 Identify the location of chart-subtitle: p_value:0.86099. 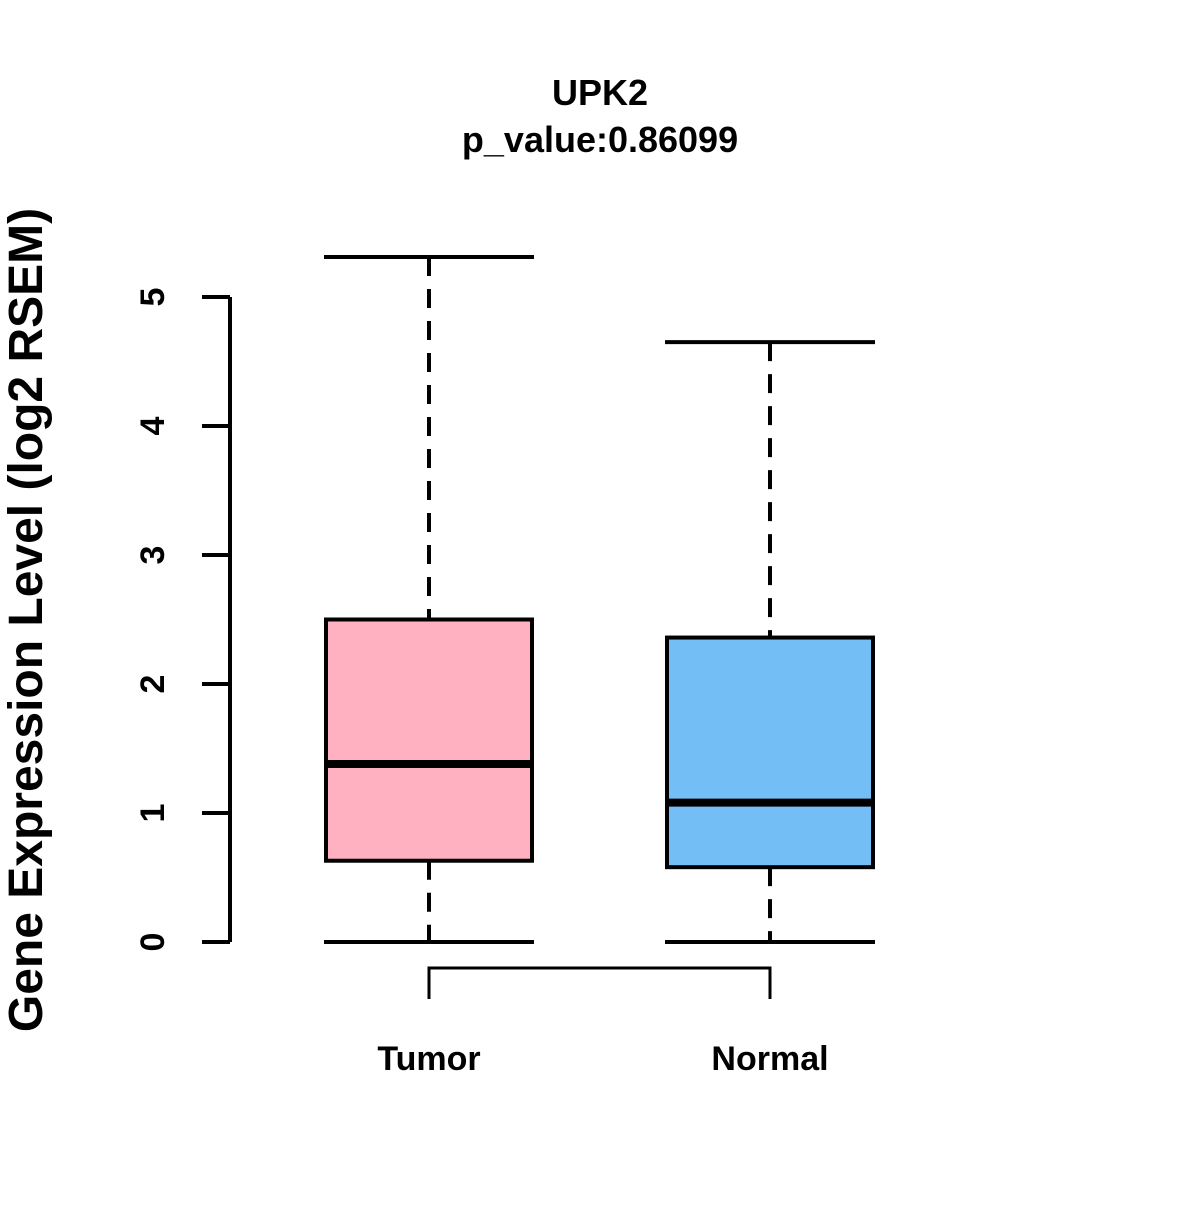
(600, 139).